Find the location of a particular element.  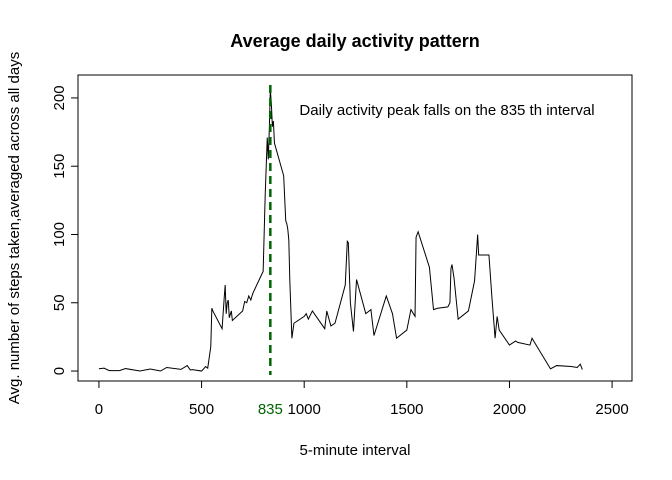

peak-label: 835 is located at coordinates (270, 409).